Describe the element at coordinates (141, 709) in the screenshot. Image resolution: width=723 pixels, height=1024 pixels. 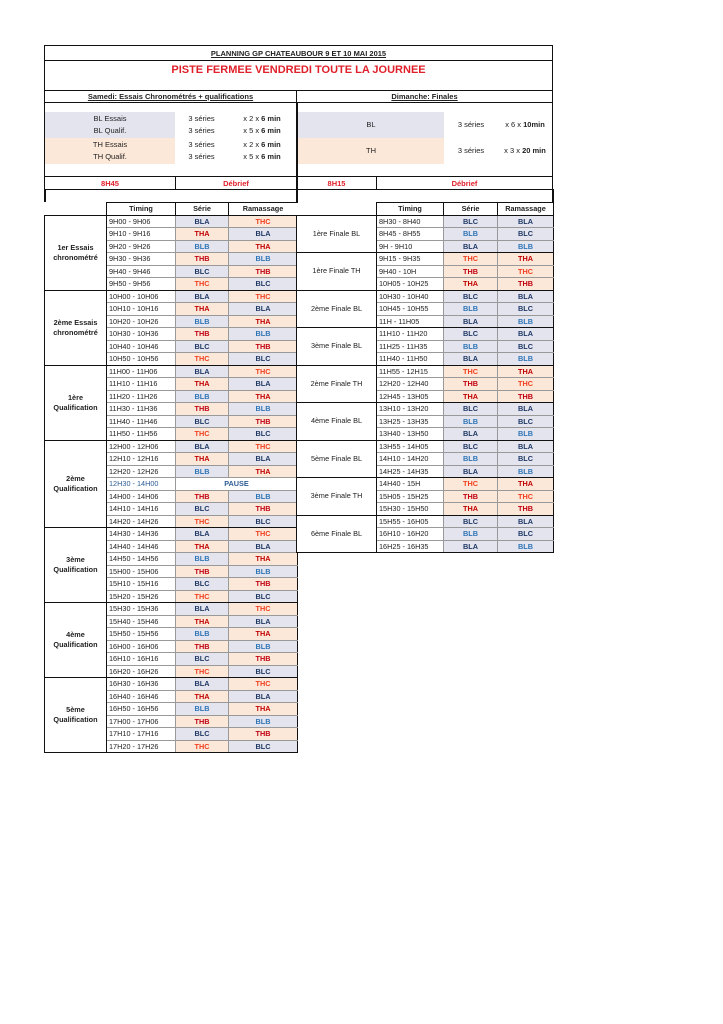
I see `timing-cell: 16H50 - 16H56` at that location.